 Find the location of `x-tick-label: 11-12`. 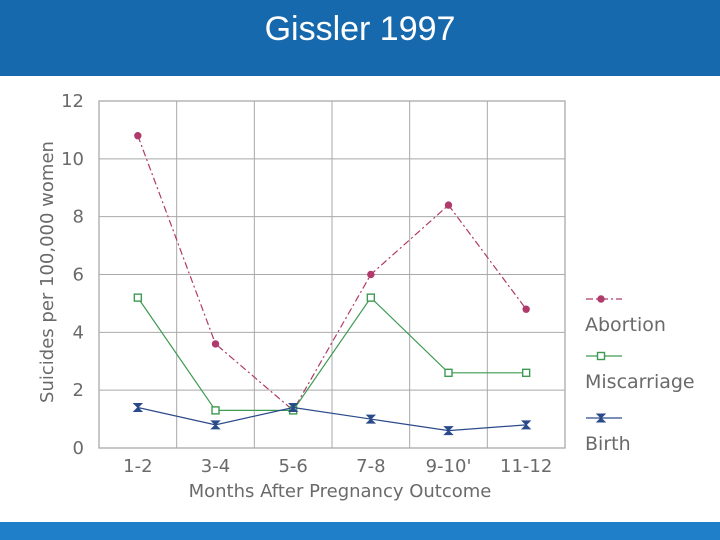

x-tick-label: 11-12 is located at coordinates (526, 466).